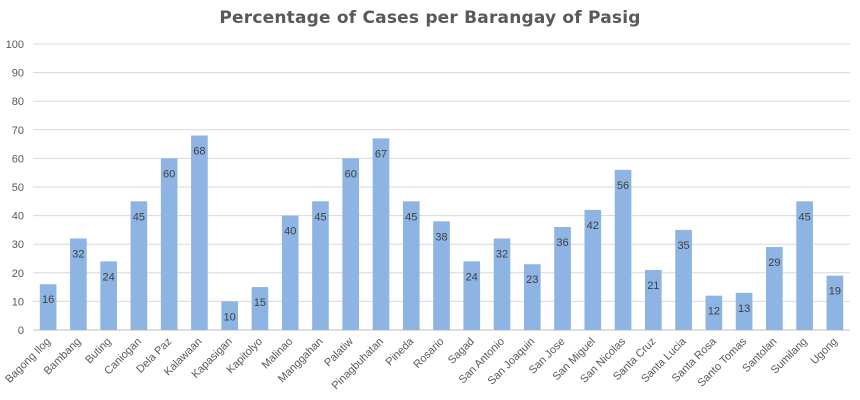 Image resolution: width=860 pixels, height=400 pixels. Describe the element at coordinates (653, 286) in the screenshot. I see `data-label: 21` at that location.